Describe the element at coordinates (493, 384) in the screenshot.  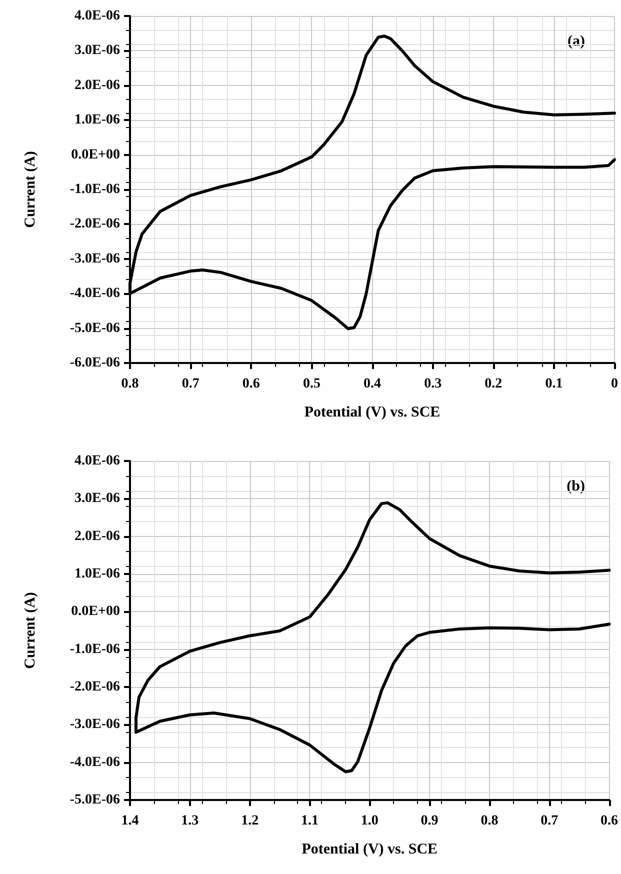
I see `x-tick-label: 0.2` at that location.